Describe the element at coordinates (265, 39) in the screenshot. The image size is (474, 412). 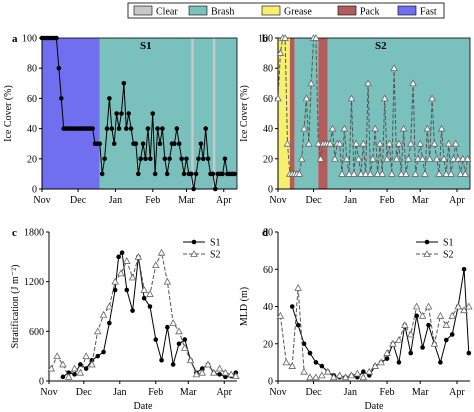
I see `panel-letter: b` at that location.